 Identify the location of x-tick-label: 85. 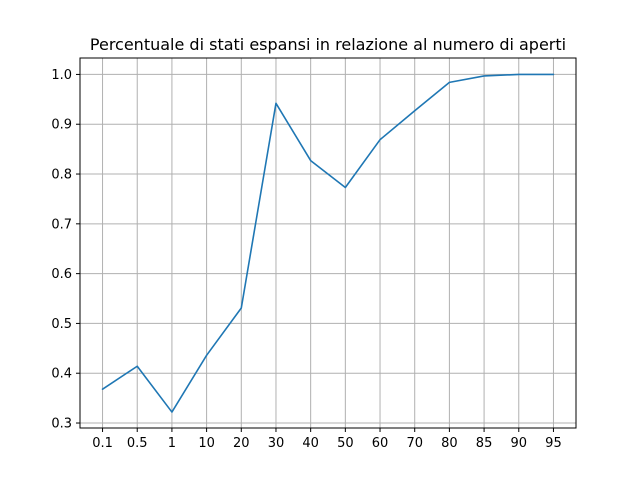
(484, 443).